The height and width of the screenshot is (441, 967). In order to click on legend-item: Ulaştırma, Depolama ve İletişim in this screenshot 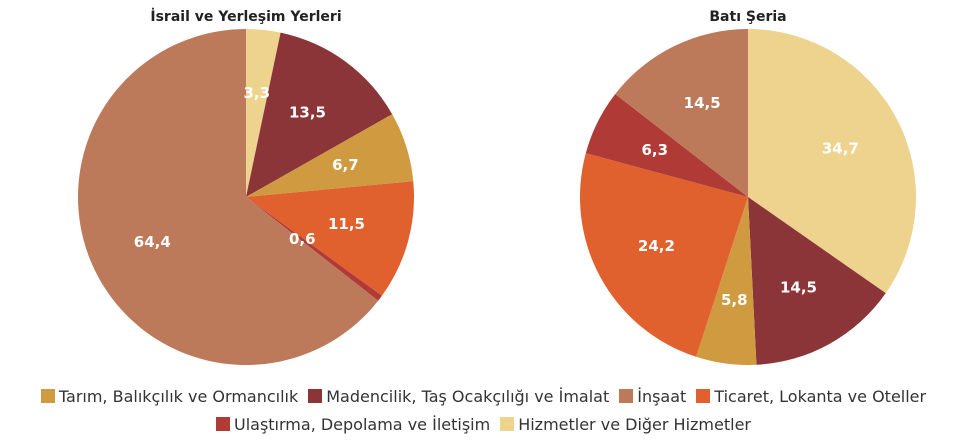, I will do `click(353, 424)`.